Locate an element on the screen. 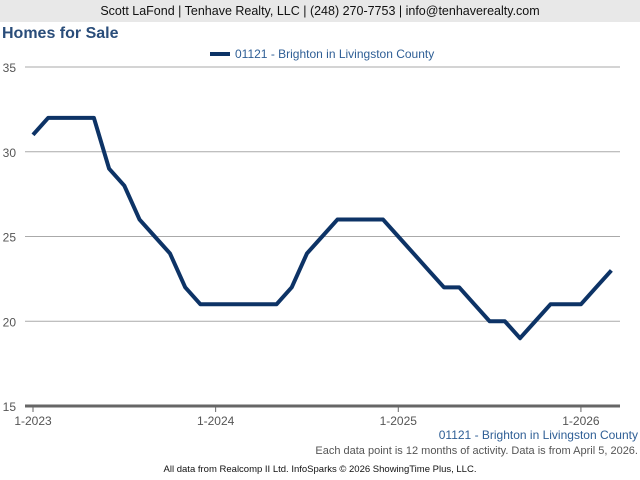 The image size is (640, 480). chart-title: Homes for Sale is located at coordinates (60, 33).